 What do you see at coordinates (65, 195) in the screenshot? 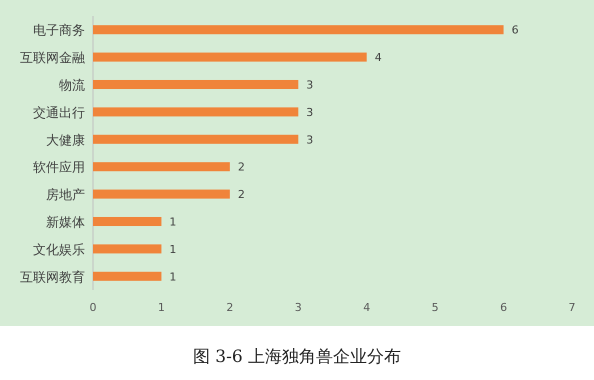
I see `y-tick-label: 房地产` at bounding box center [65, 195].